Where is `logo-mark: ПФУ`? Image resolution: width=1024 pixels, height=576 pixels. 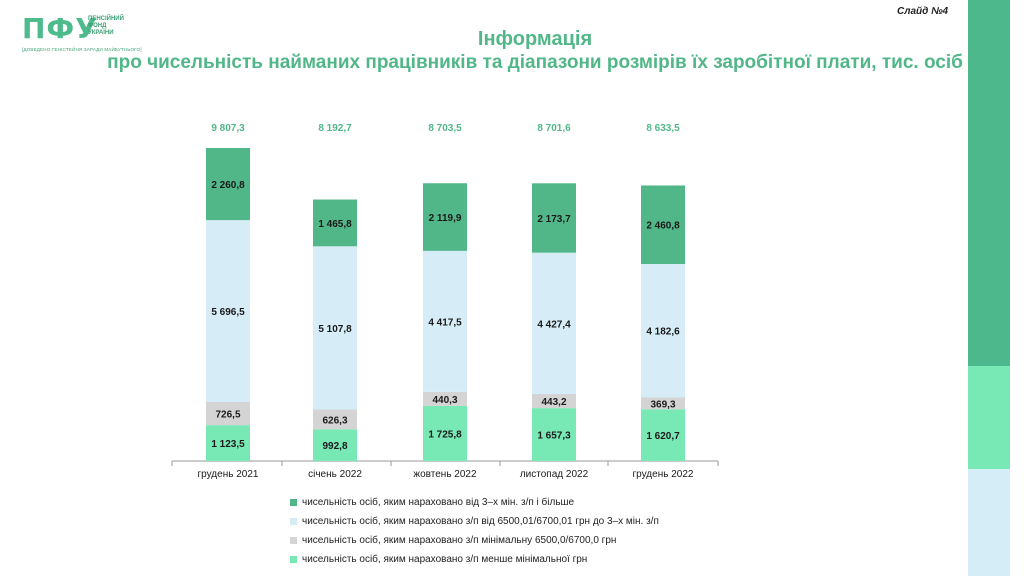
logo-mark: ПФУ is located at coordinates (60, 28).